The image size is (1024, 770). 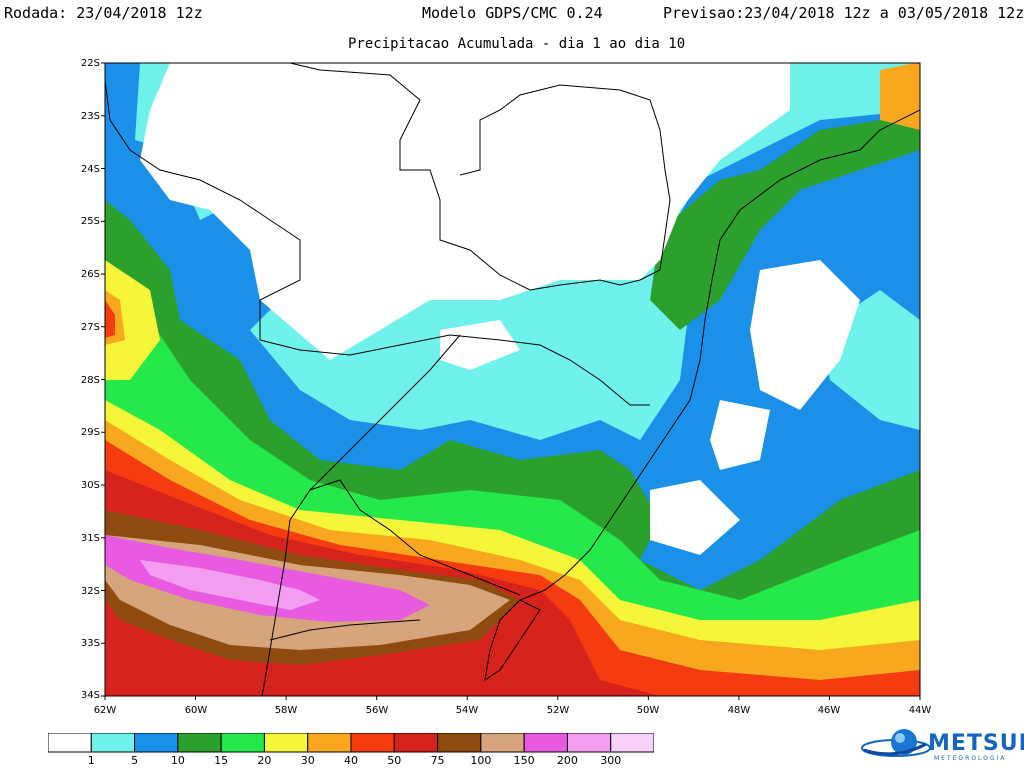 What do you see at coordinates (454, 370) in the screenshot?
I see `border-argentina` at bounding box center [454, 370].